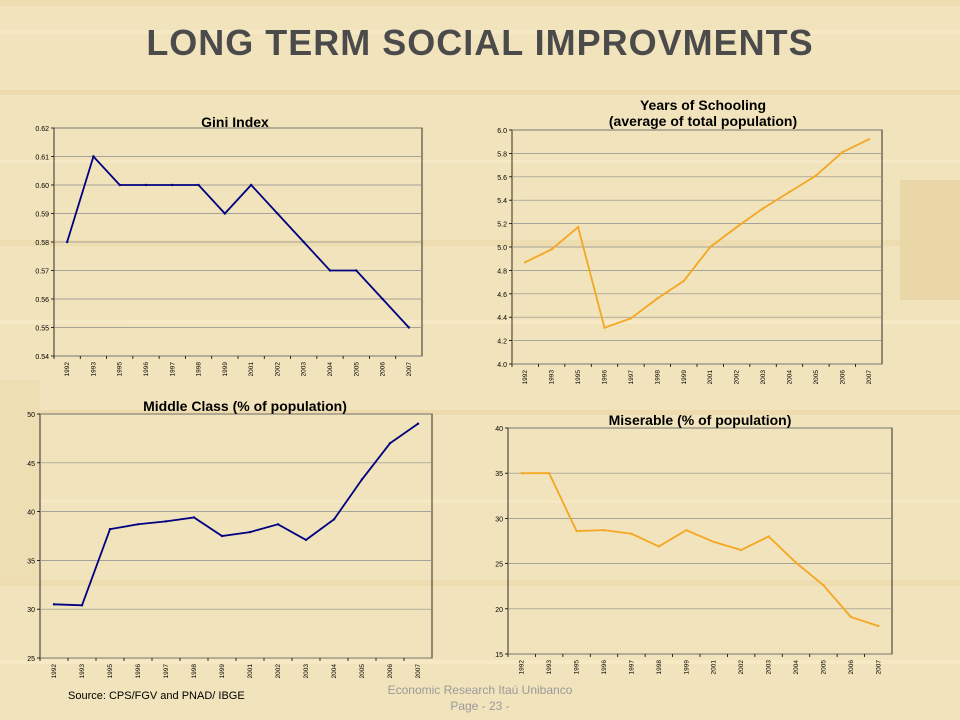 The height and width of the screenshot is (720, 960). What do you see at coordinates (156, 696) in the screenshot?
I see `source-note: Source: CPS/FGV and PNAD/ IBGE` at bounding box center [156, 696].